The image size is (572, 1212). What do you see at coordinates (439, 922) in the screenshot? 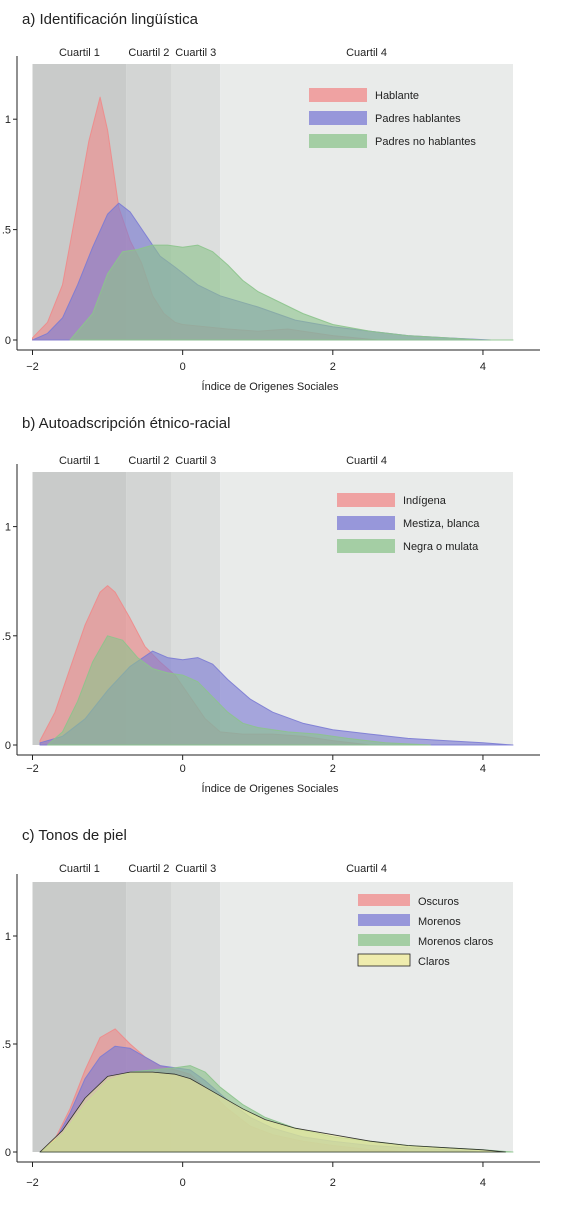
I see `legend-label-2: Morenos` at bounding box center [439, 922].